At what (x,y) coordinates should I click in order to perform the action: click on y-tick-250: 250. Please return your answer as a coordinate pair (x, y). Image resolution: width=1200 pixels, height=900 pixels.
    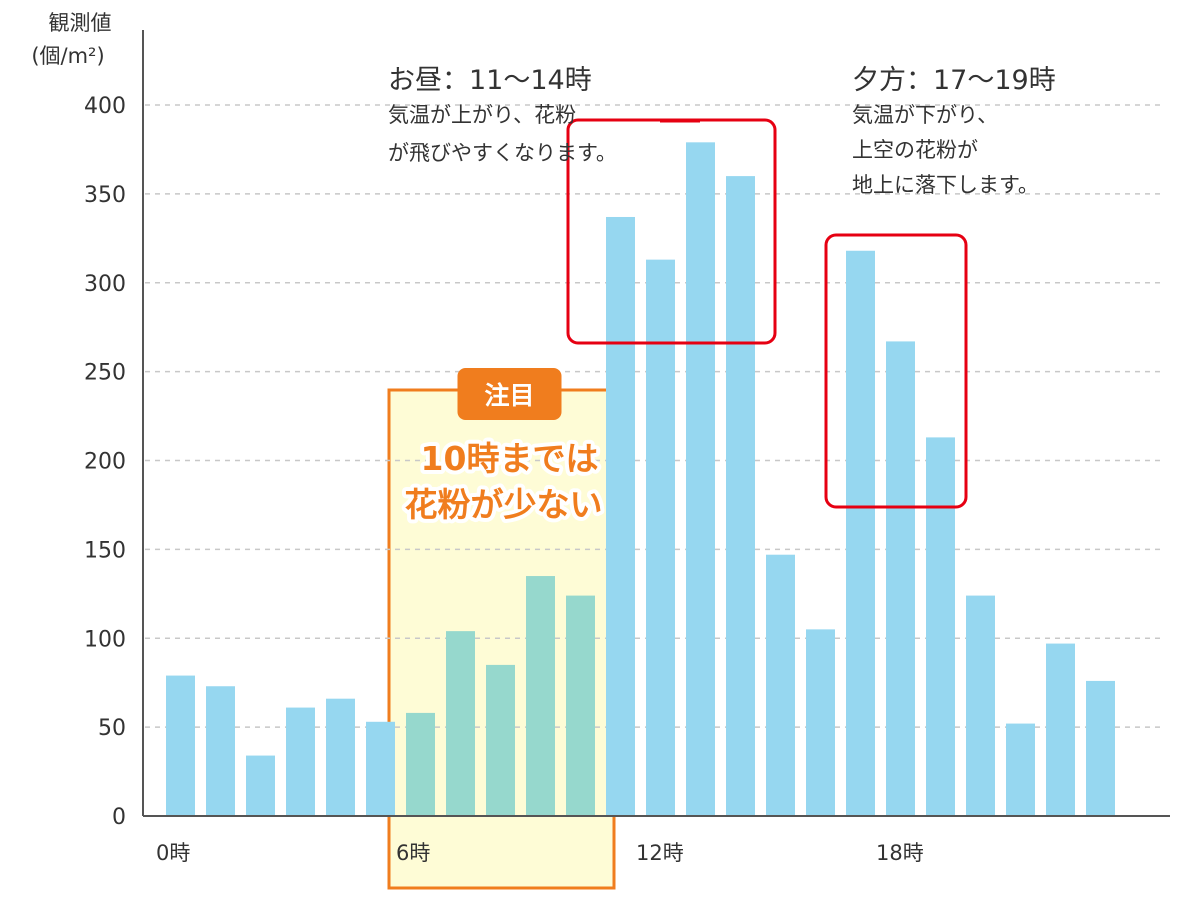
    Looking at the image, I should click on (105, 373).